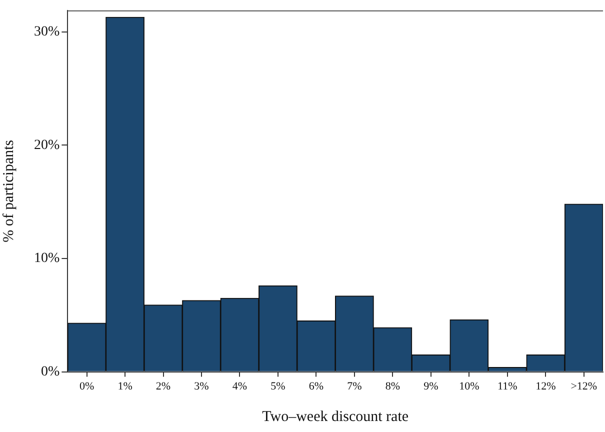 Image resolution: width=605 pixels, height=432 pixels. Describe the element at coordinates (47, 145) in the screenshot. I see `y-tick-label: 20%` at that location.